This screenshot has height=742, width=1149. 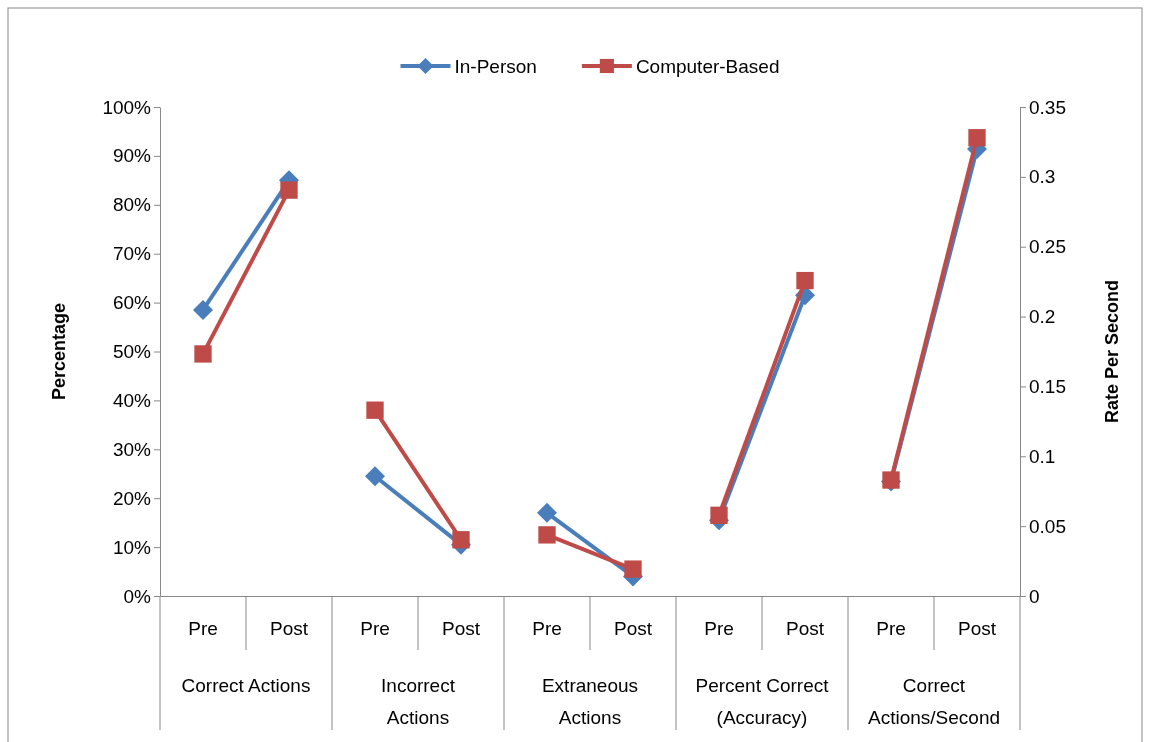 I want to click on y2-tick-label: 0.3, so click(x=1042, y=177).